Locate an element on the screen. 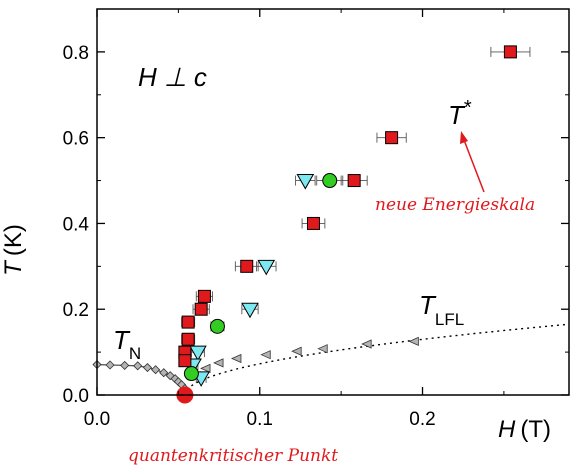  y-tick-label: 0.8 is located at coordinates (76, 53).